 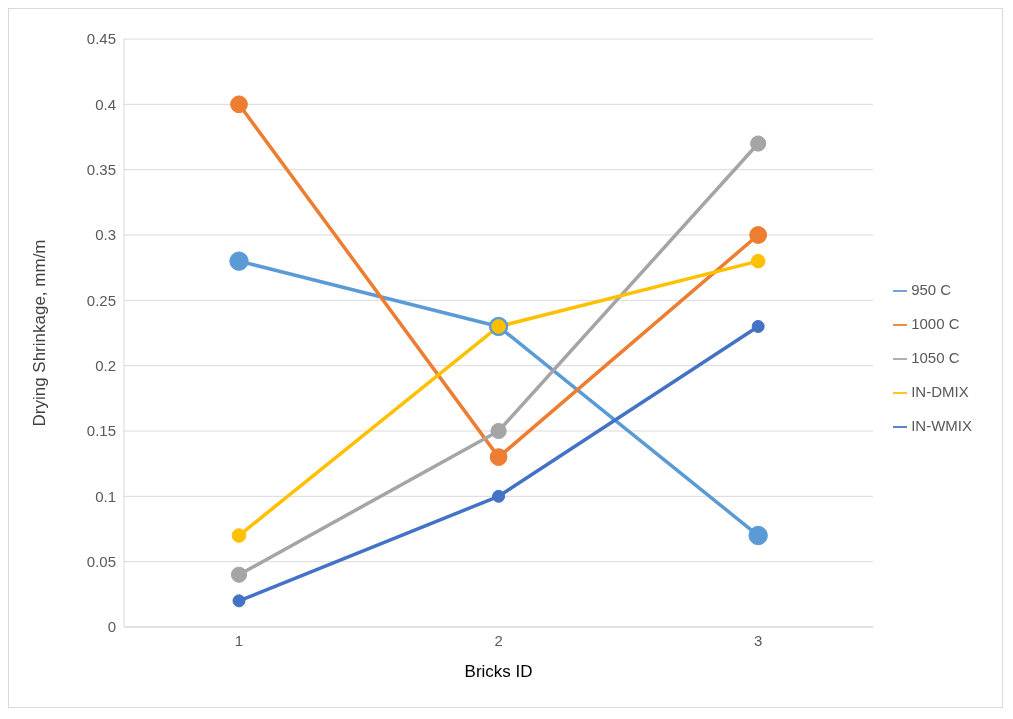 What do you see at coordinates (935, 357) in the screenshot?
I see `legend-label: 1050 C` at bounding box center [935, 357].